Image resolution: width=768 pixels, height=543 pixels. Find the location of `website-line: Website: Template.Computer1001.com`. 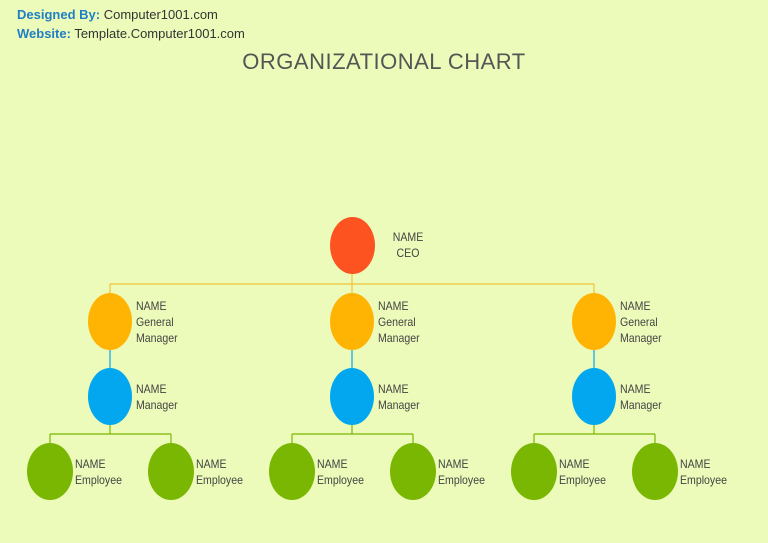

website-line: Website: Template.Computer1001.com is located at coordinates (131, 33).